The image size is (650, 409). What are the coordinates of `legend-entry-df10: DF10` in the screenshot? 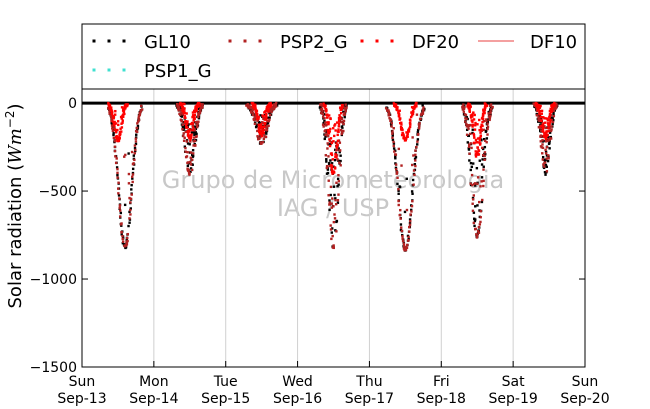 It's located at (527, 42).